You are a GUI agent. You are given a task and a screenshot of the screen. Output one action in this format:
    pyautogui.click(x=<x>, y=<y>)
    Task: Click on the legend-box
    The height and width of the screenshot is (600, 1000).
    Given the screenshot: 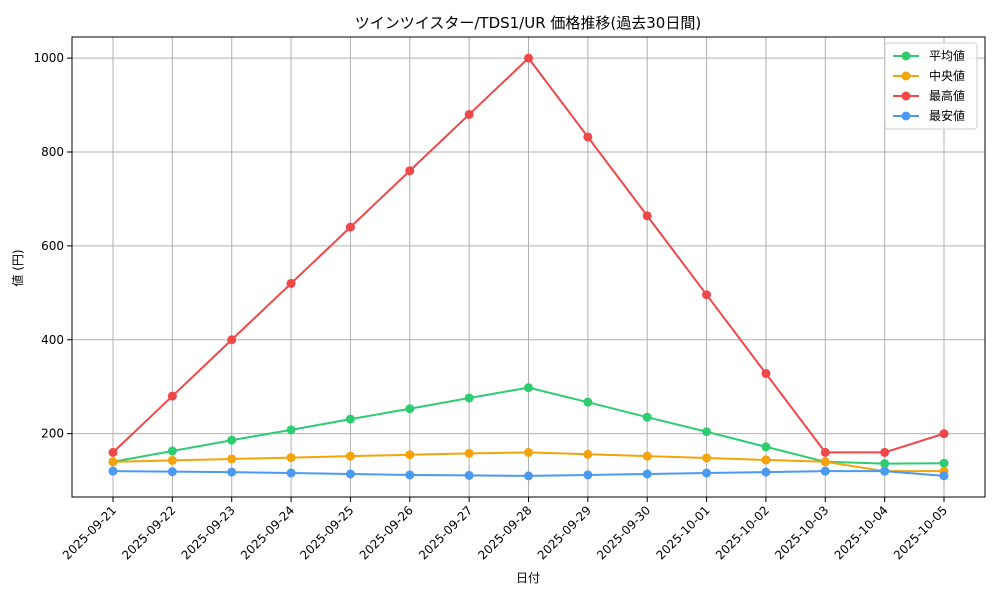 What is the action you would take?
    pyautogui.click(x=931, y=86)
    